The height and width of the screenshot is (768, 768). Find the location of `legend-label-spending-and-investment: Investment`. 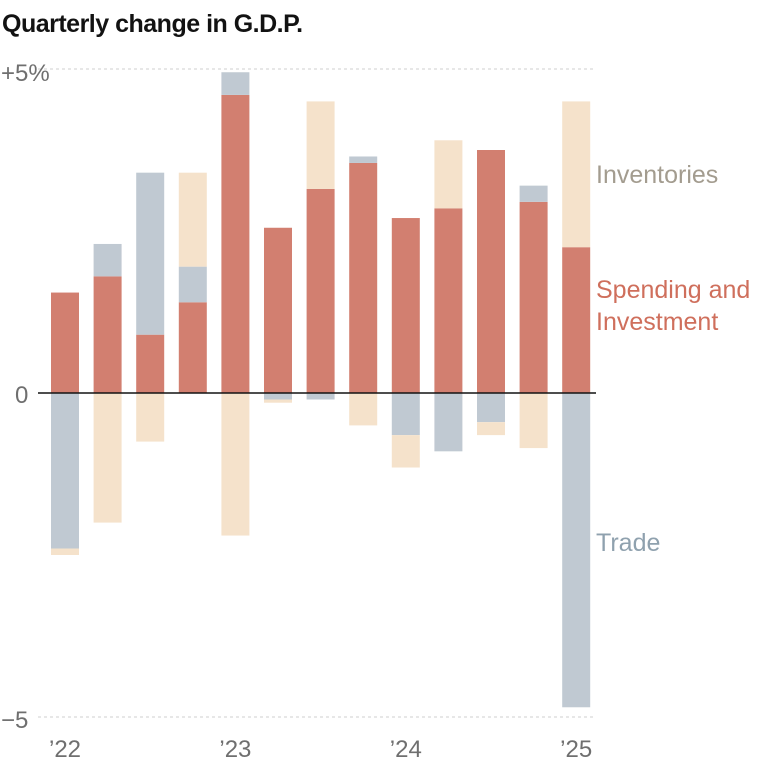

legend-label-spending-and-investment: Investment is located at coordinates (657, 322).